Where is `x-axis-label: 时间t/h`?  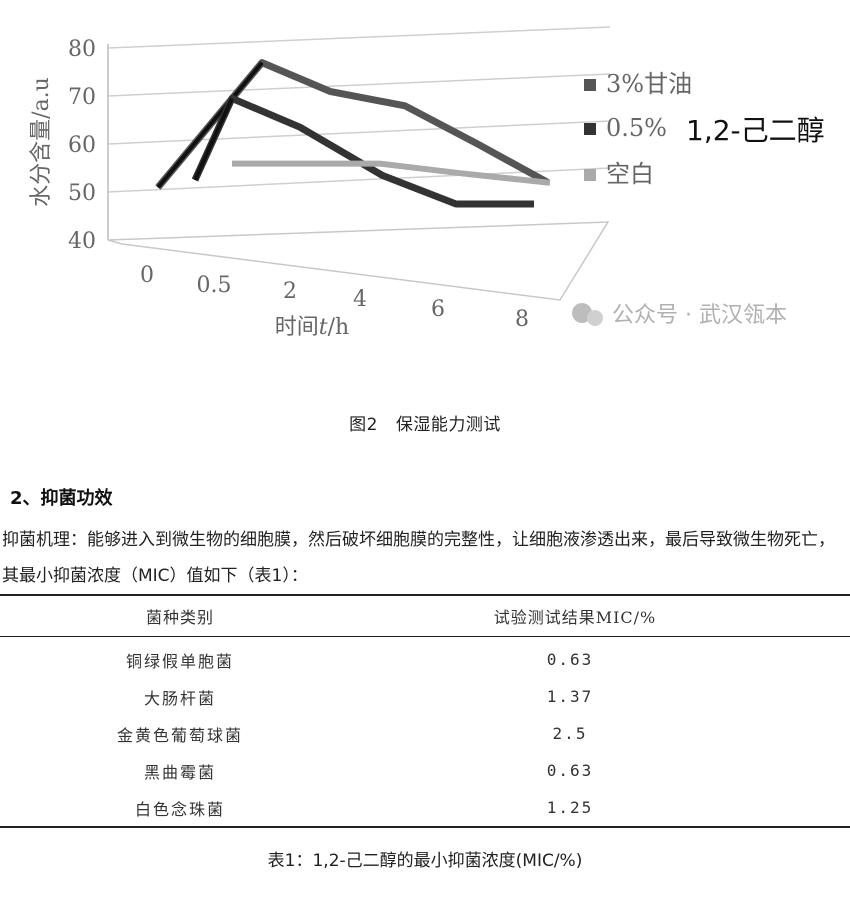 x-axis-label: 时间t/h is located at coordinates (312, 327).